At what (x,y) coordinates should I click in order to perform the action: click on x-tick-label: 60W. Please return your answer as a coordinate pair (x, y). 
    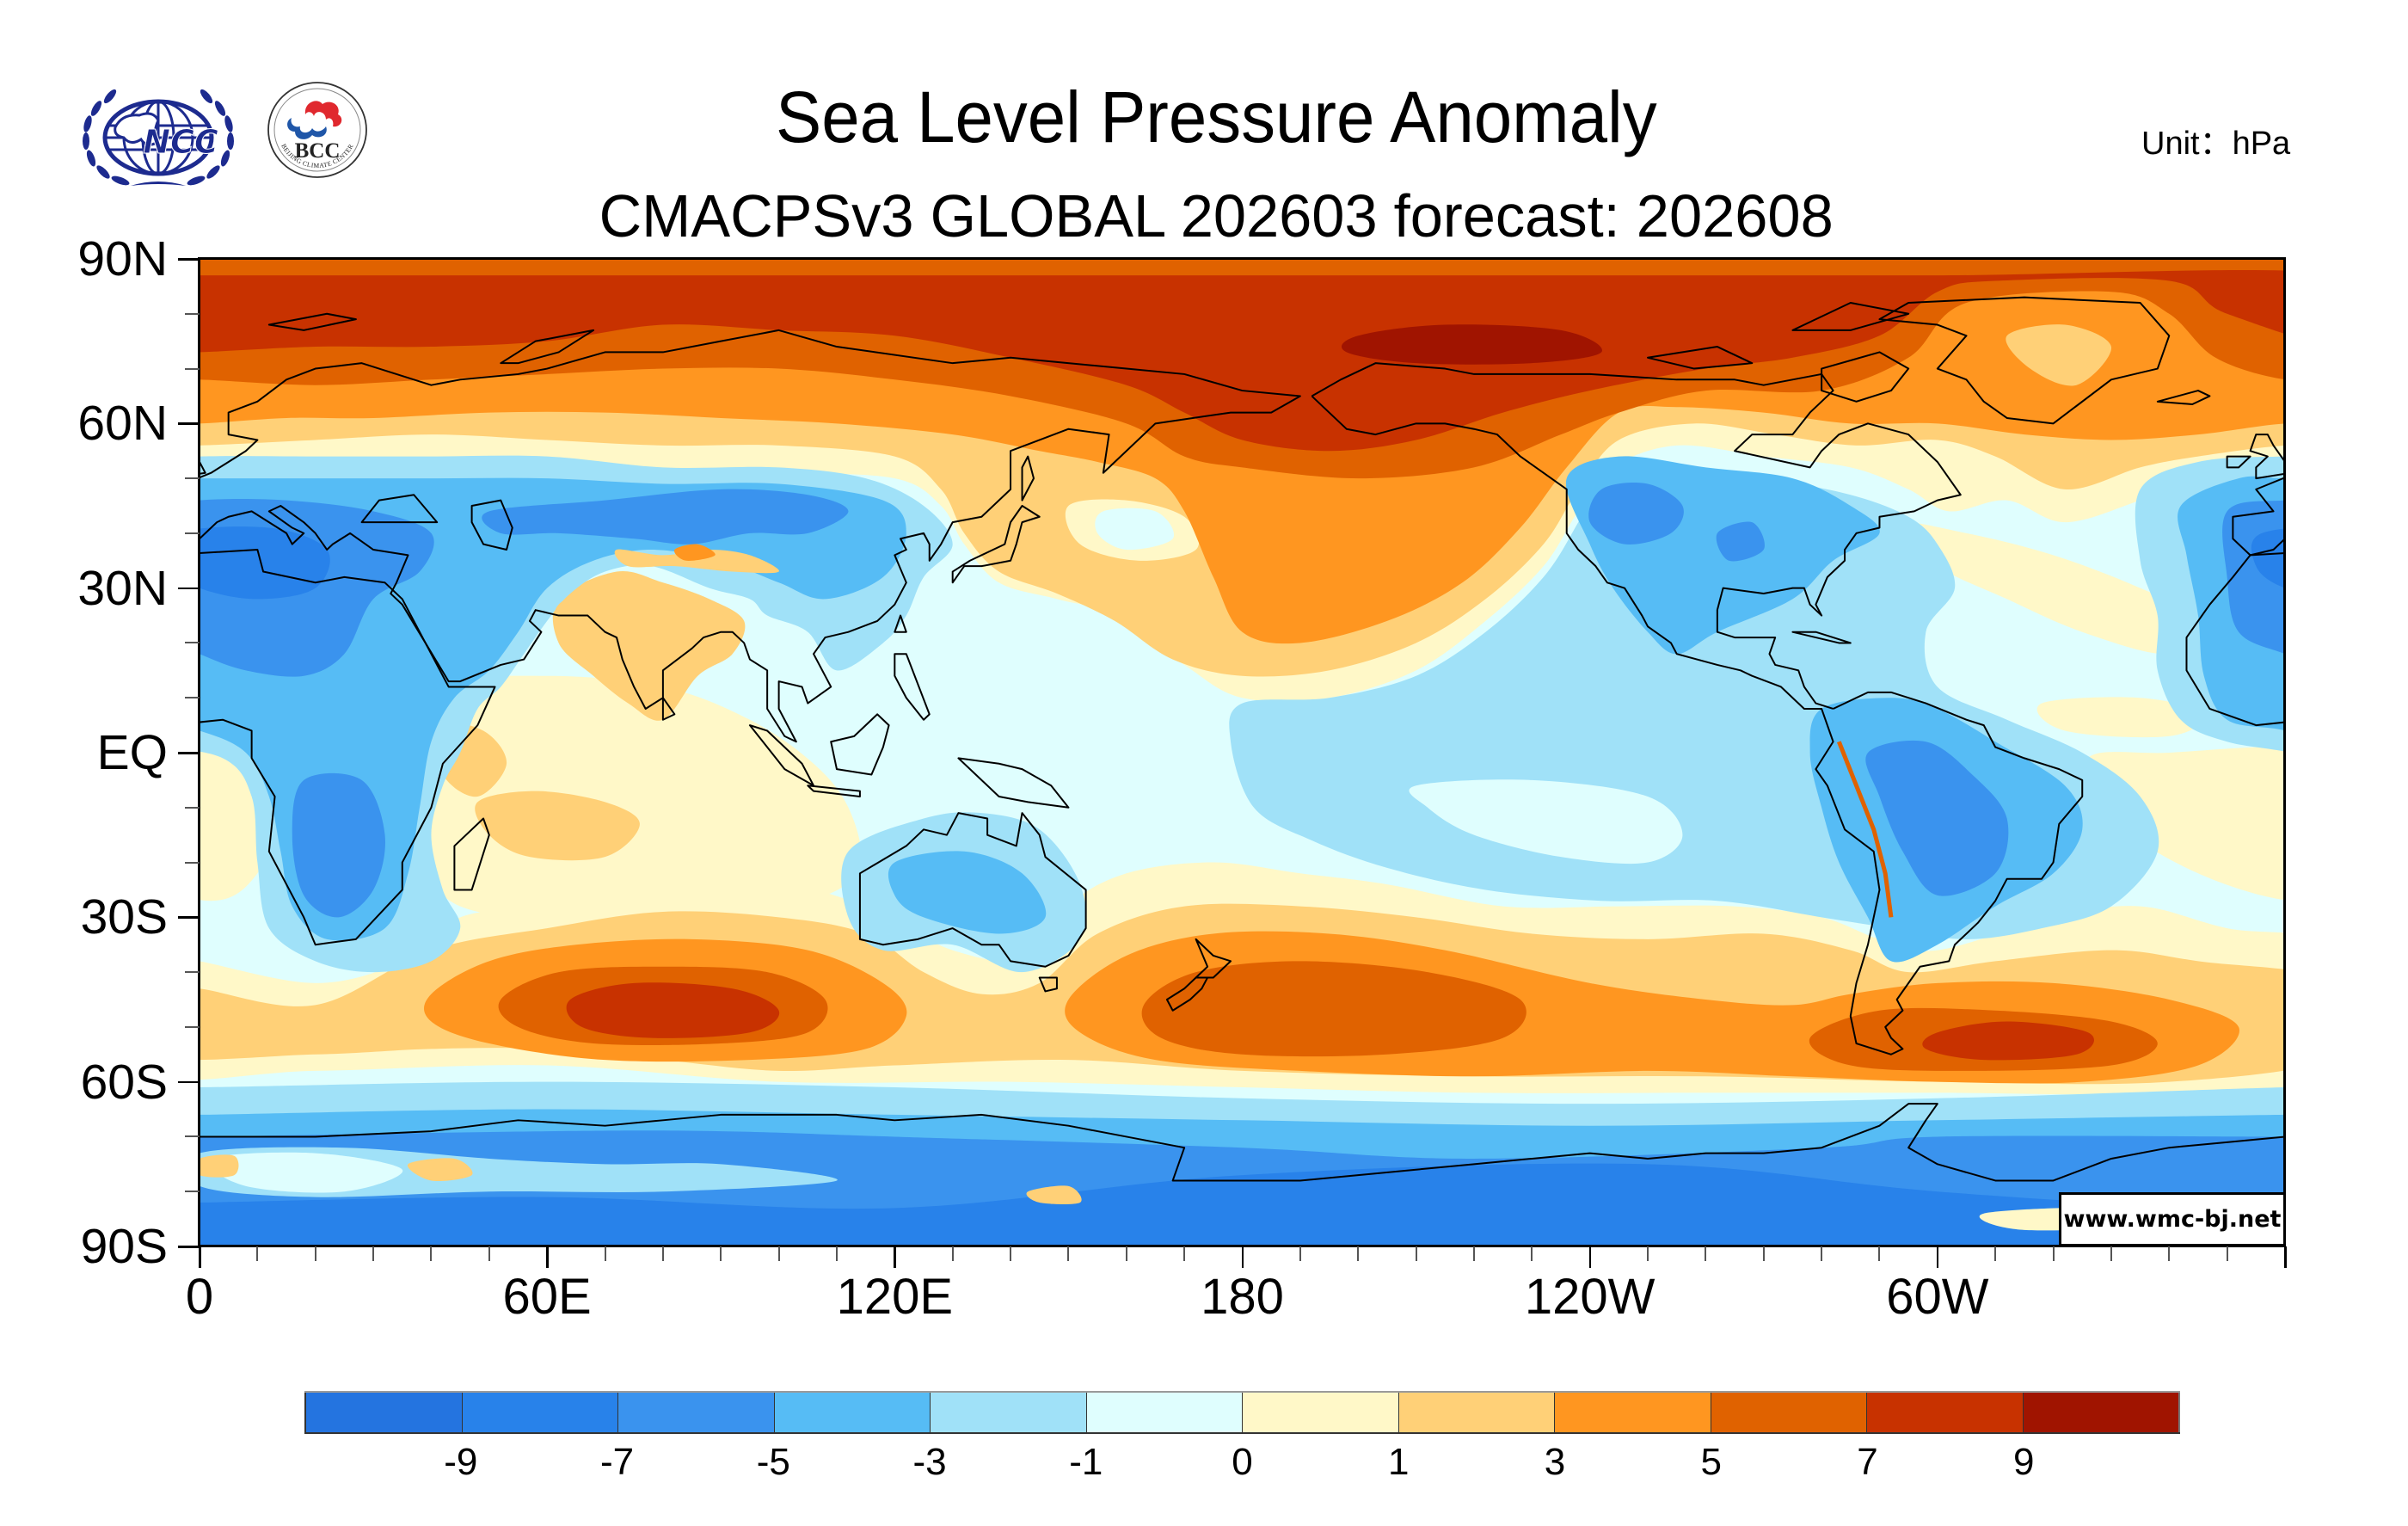
    Looking at the image, I should click on (1937, 1297).